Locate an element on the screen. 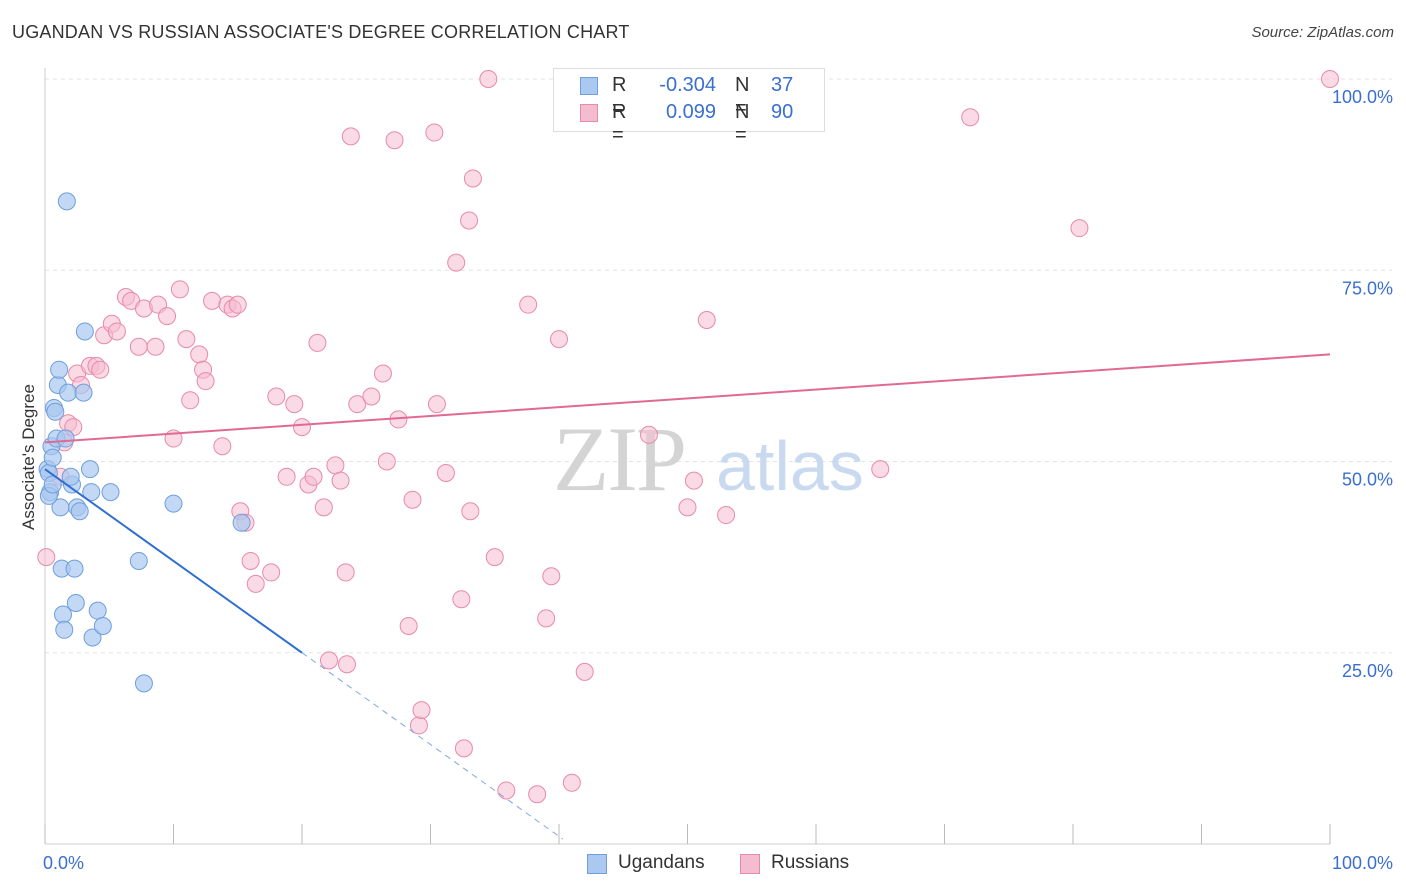 This screenshot has height=892, width=1406. y-tick-label: 100.0% is located at coordinates (1362, 97).